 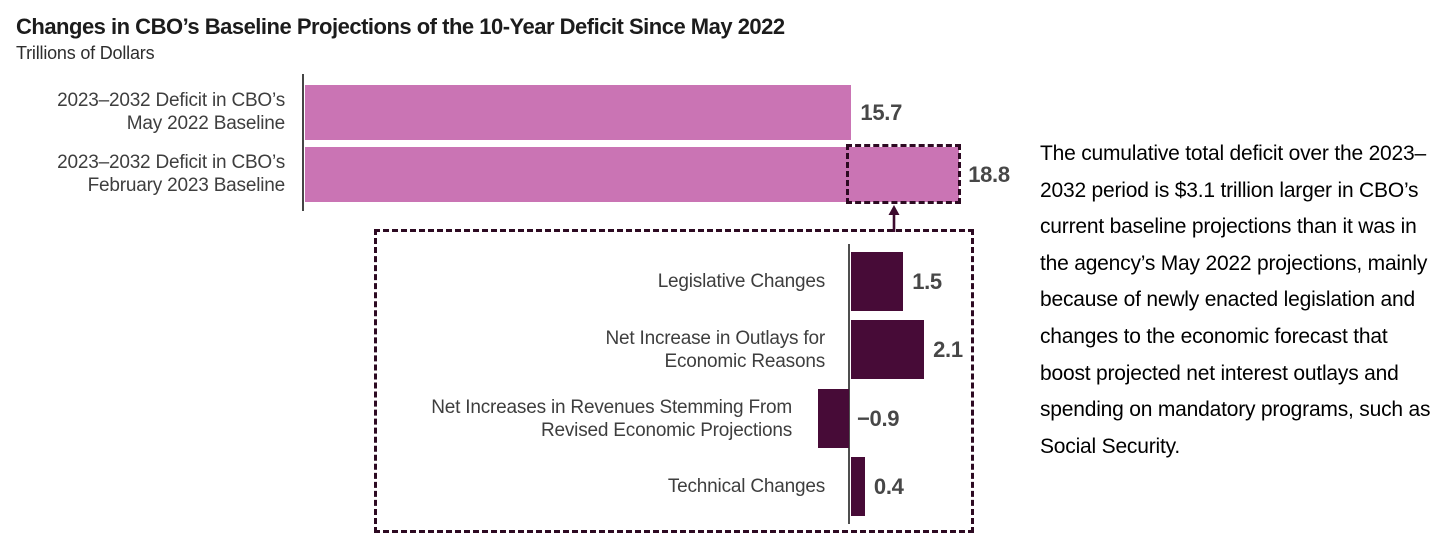 I want to click on breakdown-axis-line, so click(x=849, y=384).